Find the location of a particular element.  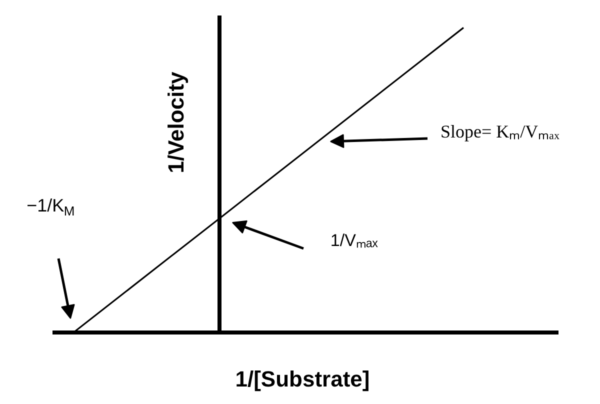

annotation: 1/Vₘₐₓ is located at coordinates (354, 240).